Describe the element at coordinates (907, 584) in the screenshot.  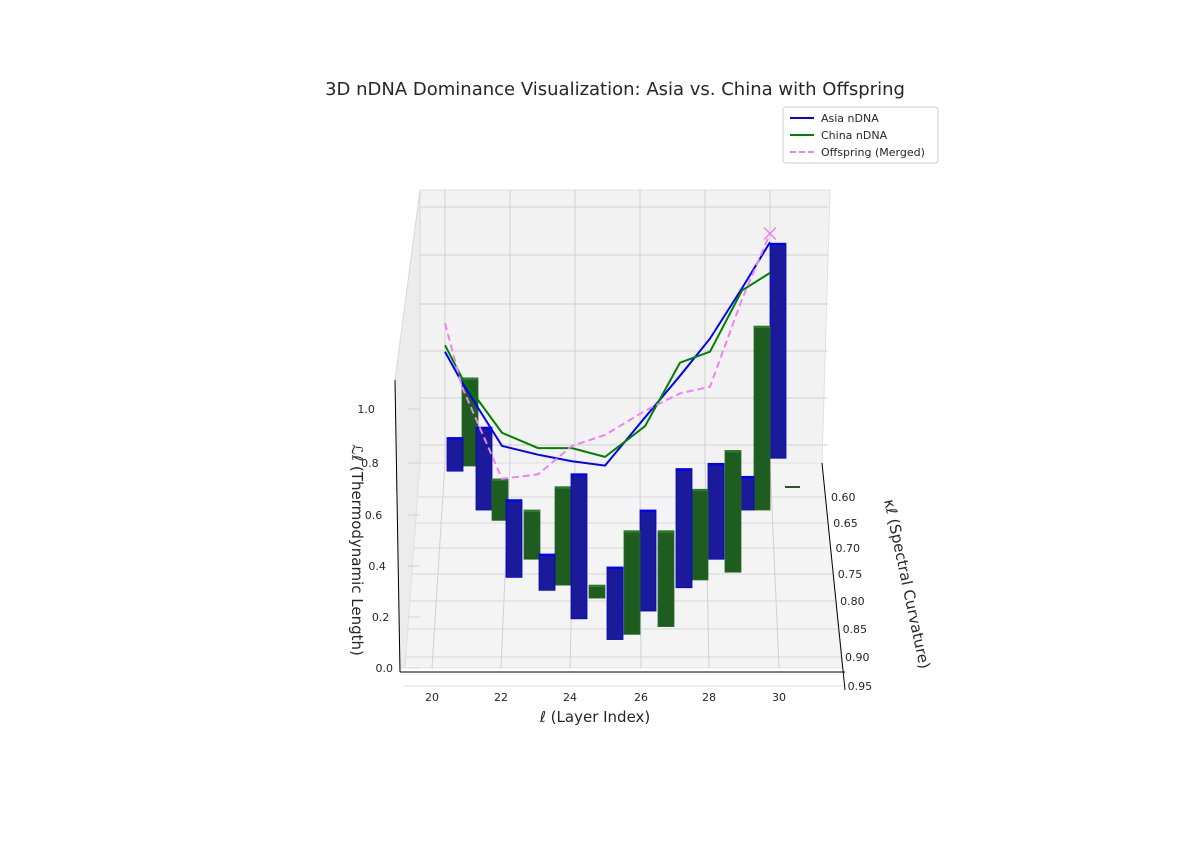
I see `y-axis-label: κℓ (Spectral Curvature)` at that location.